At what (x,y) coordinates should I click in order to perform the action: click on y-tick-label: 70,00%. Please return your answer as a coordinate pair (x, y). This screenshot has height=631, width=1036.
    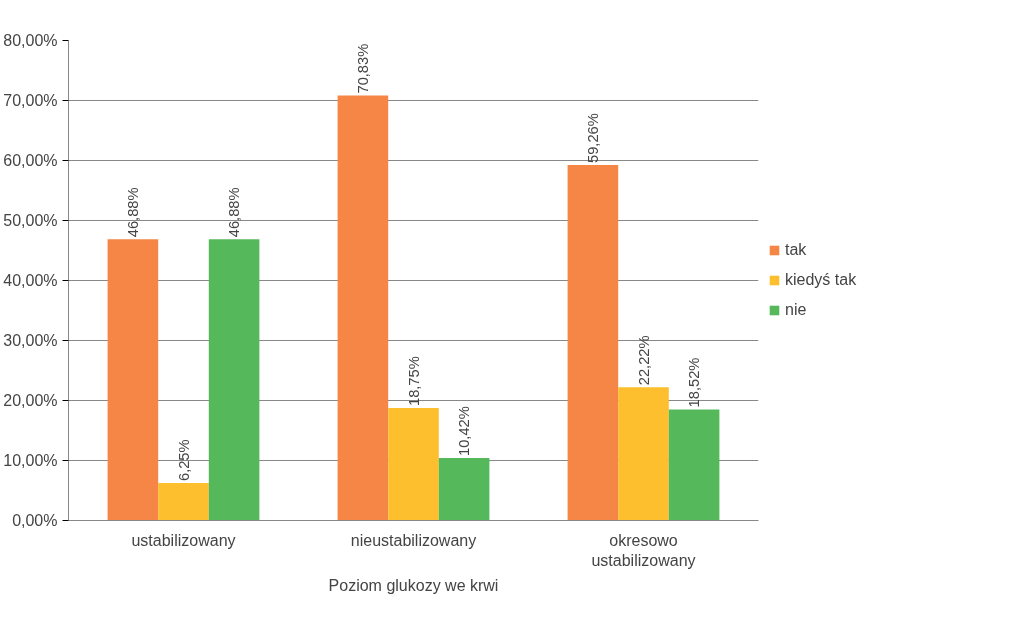
    Looking at the image, I should click on (30, 100).